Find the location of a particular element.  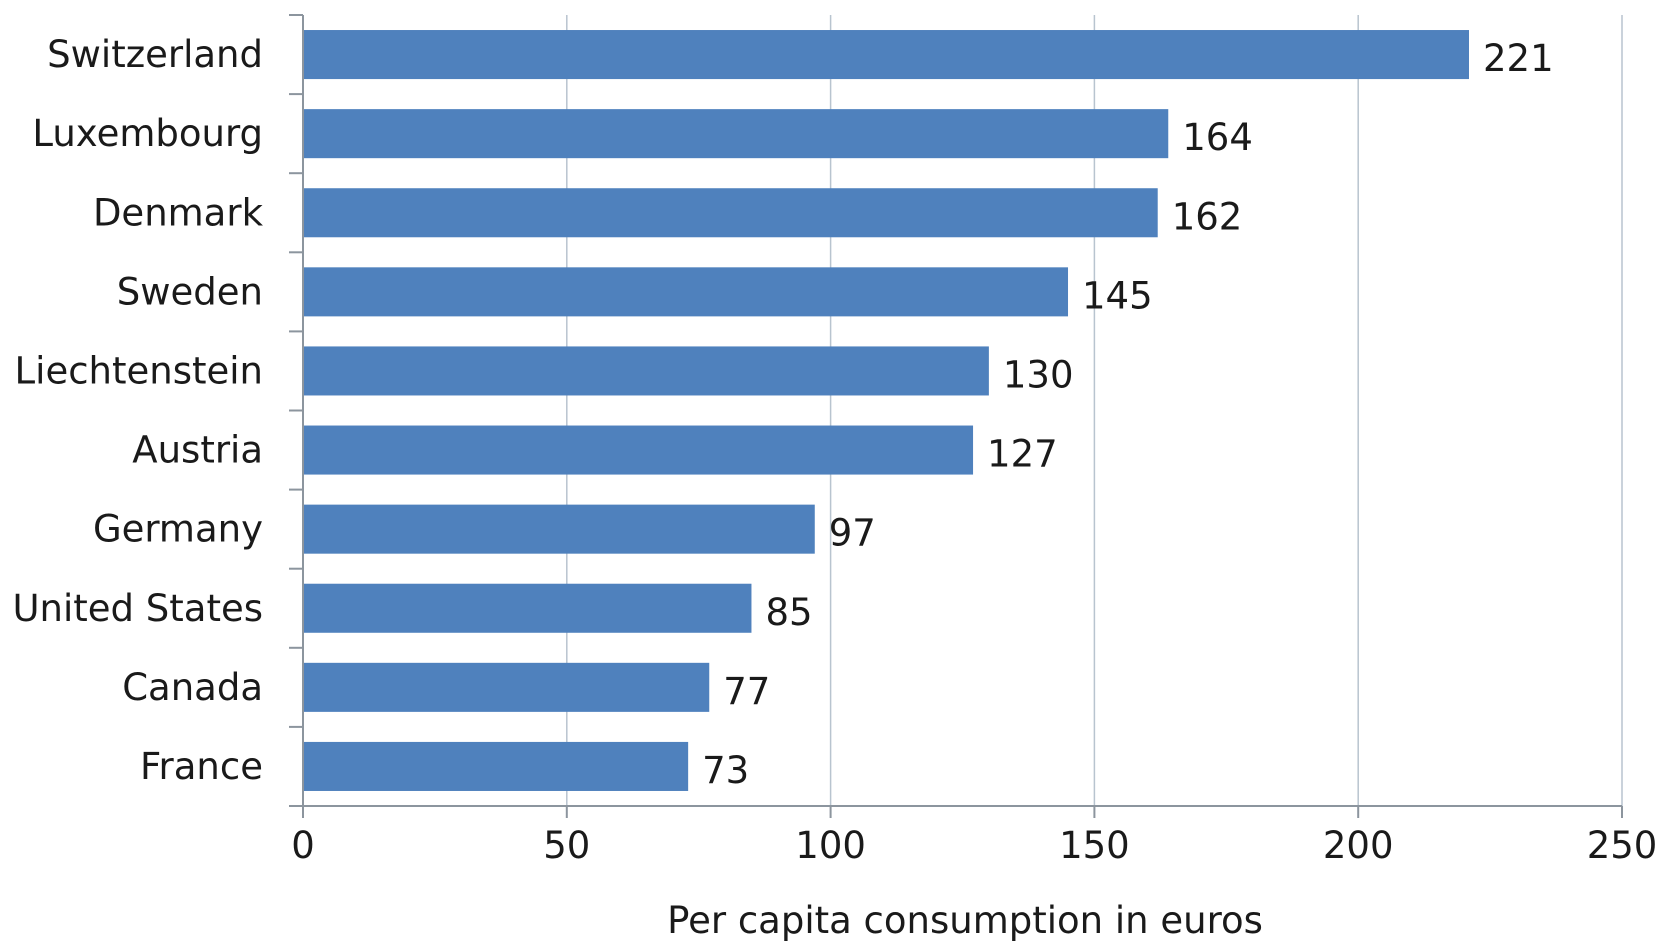

data-label: 145 is located at coordinates (1117, 295).